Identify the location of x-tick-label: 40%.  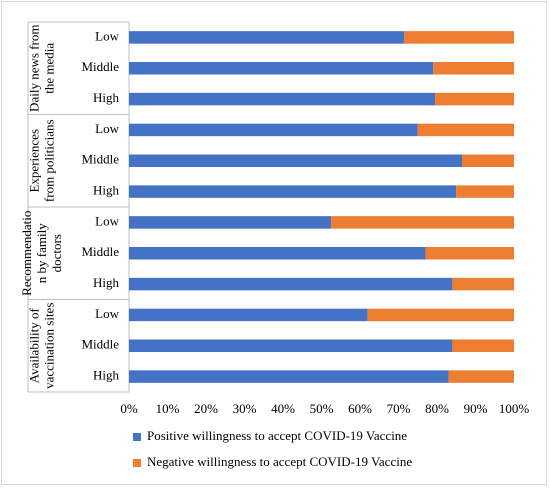
(283, 408).